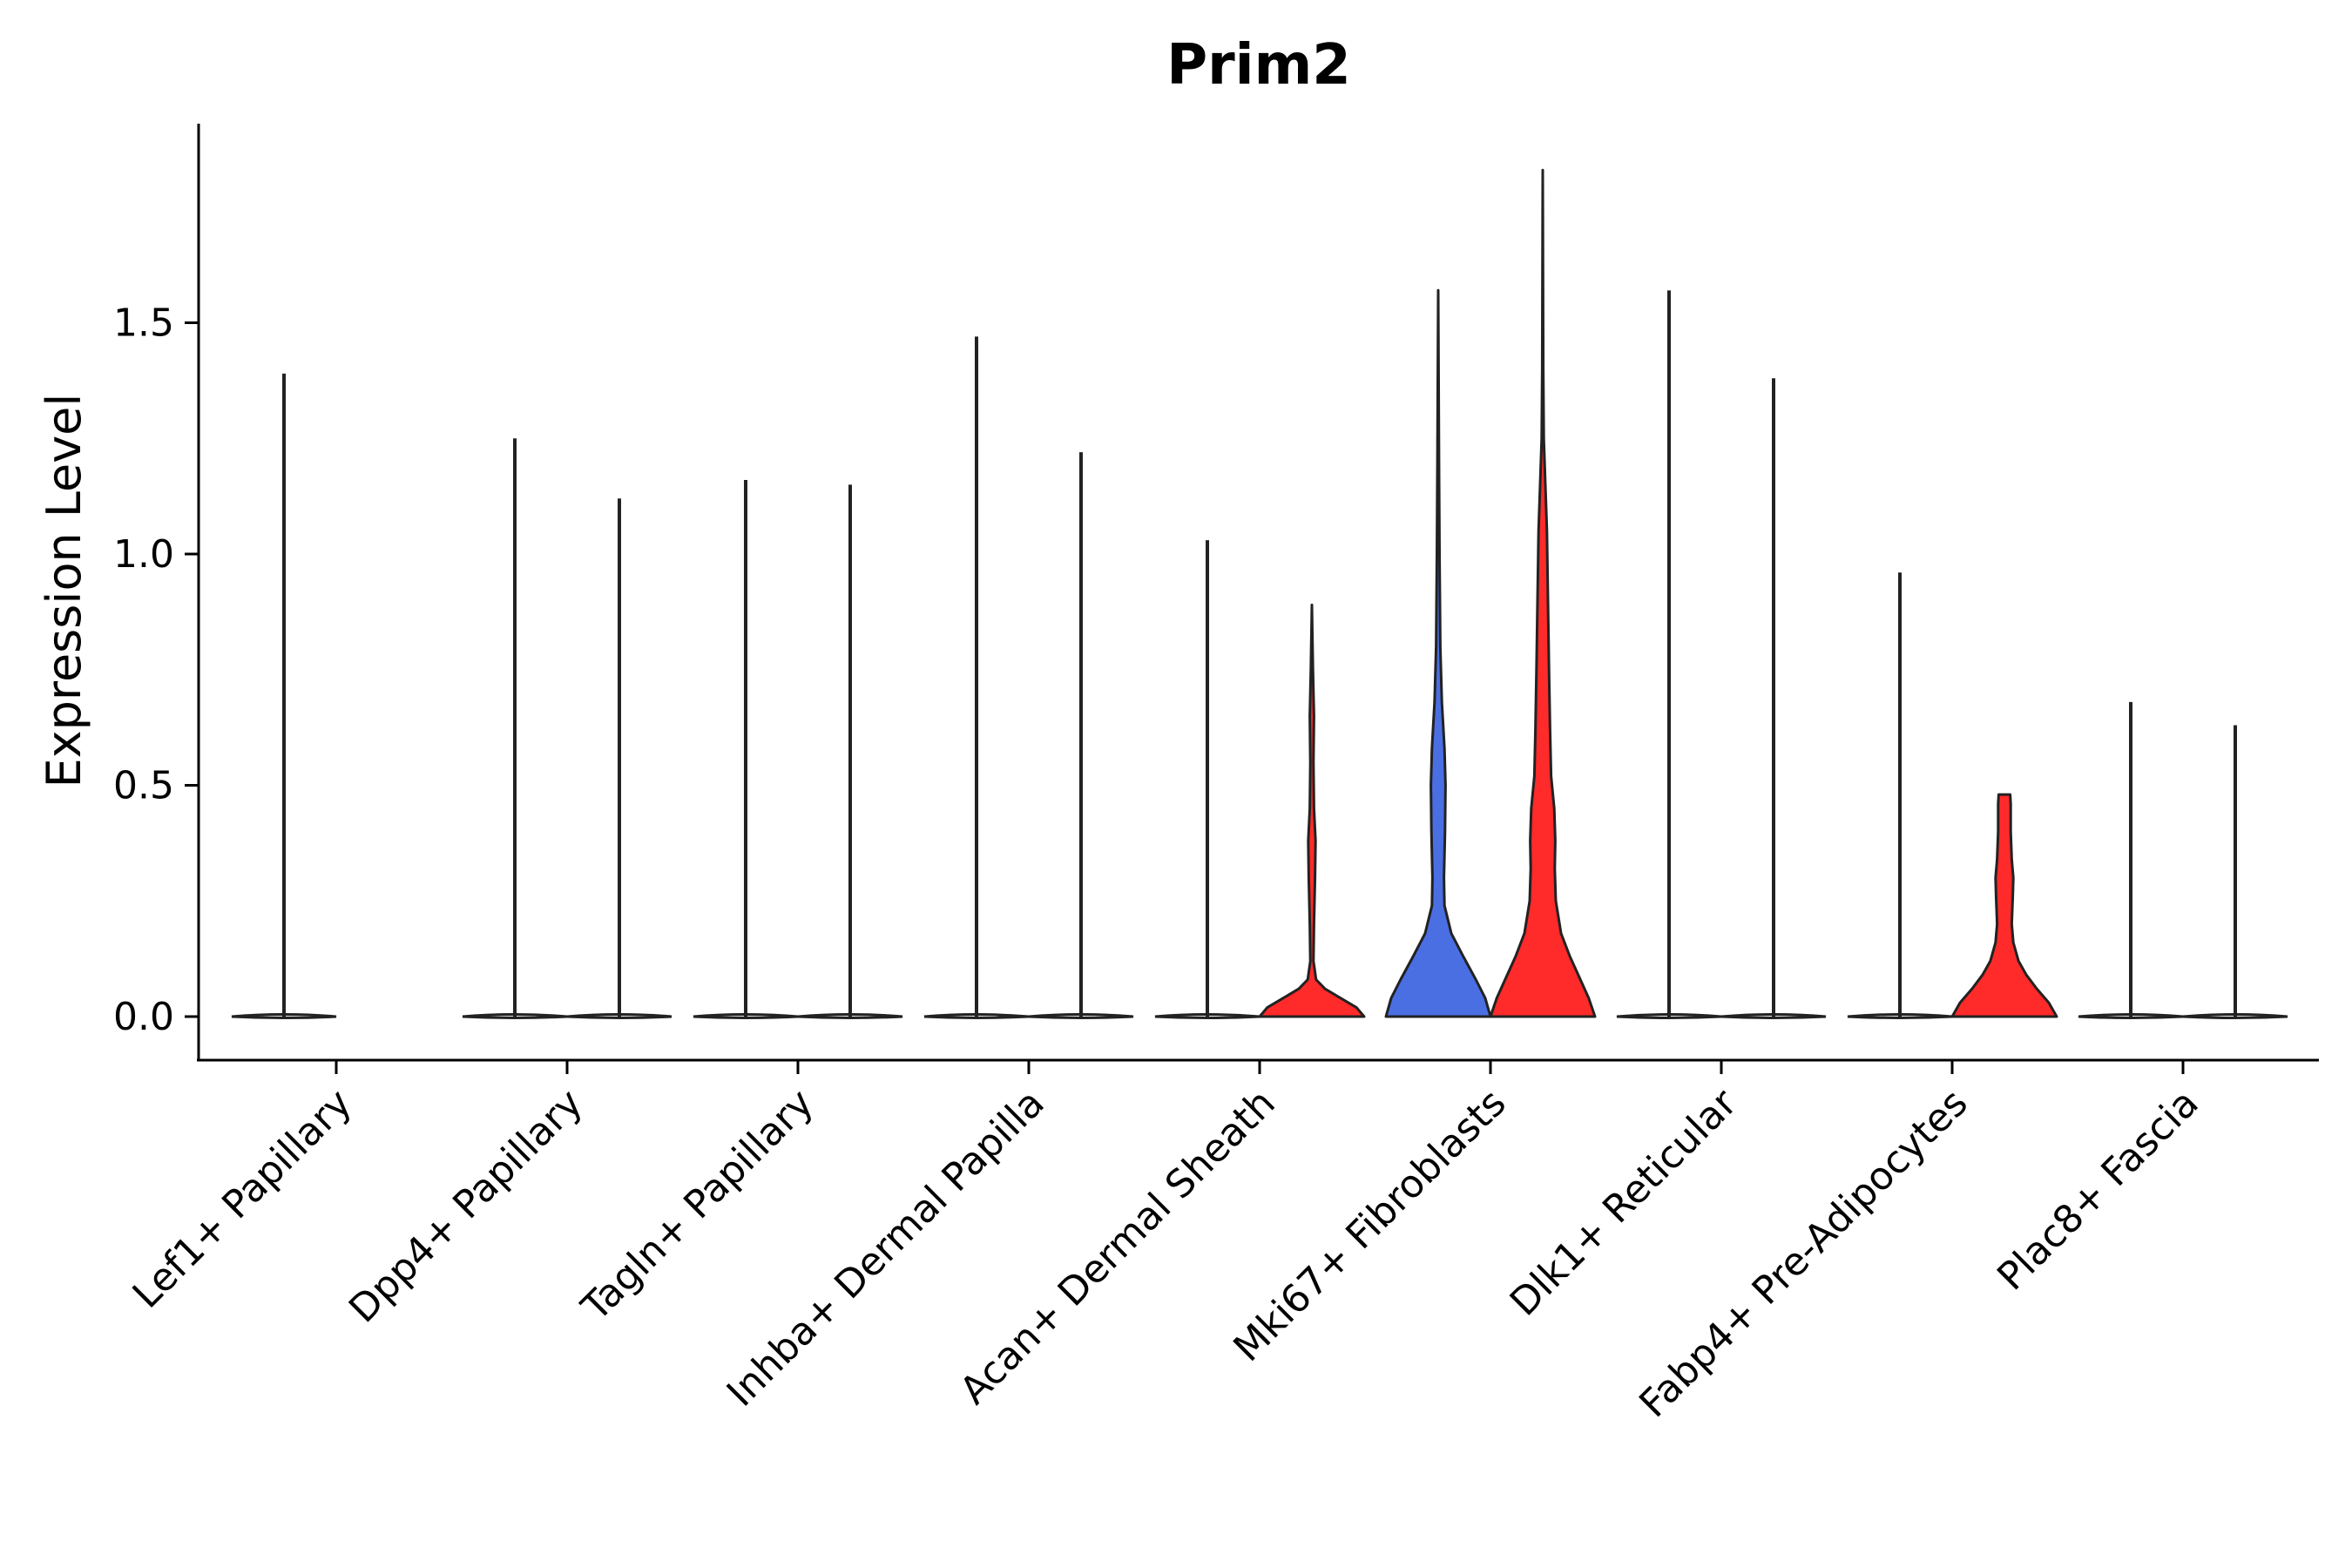 The height and width of the screenshot is (1568, 2352). I want to click on x-tick-label: Plac8+ Fascia, so click(2098, 1191).